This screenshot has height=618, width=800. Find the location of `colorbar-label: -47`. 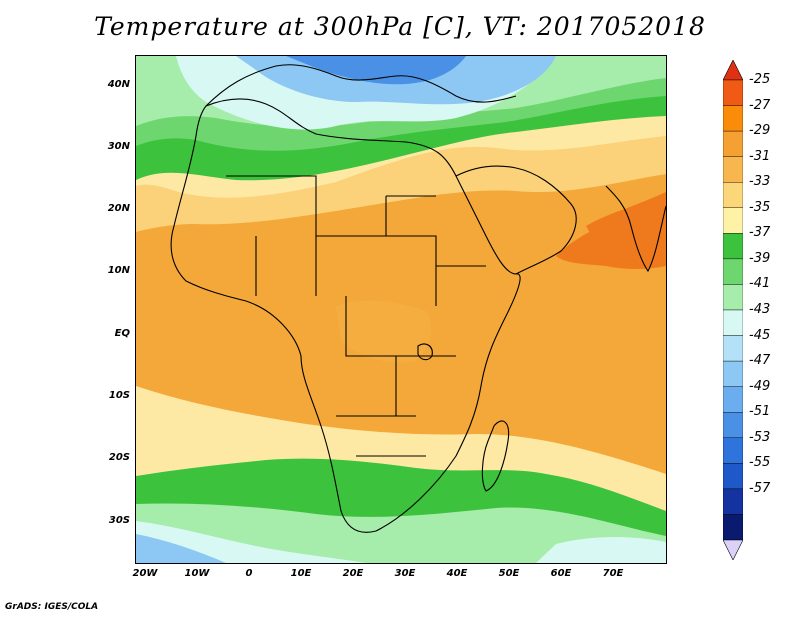

colorbar-label: -47 is located at coordinates (760, 361).